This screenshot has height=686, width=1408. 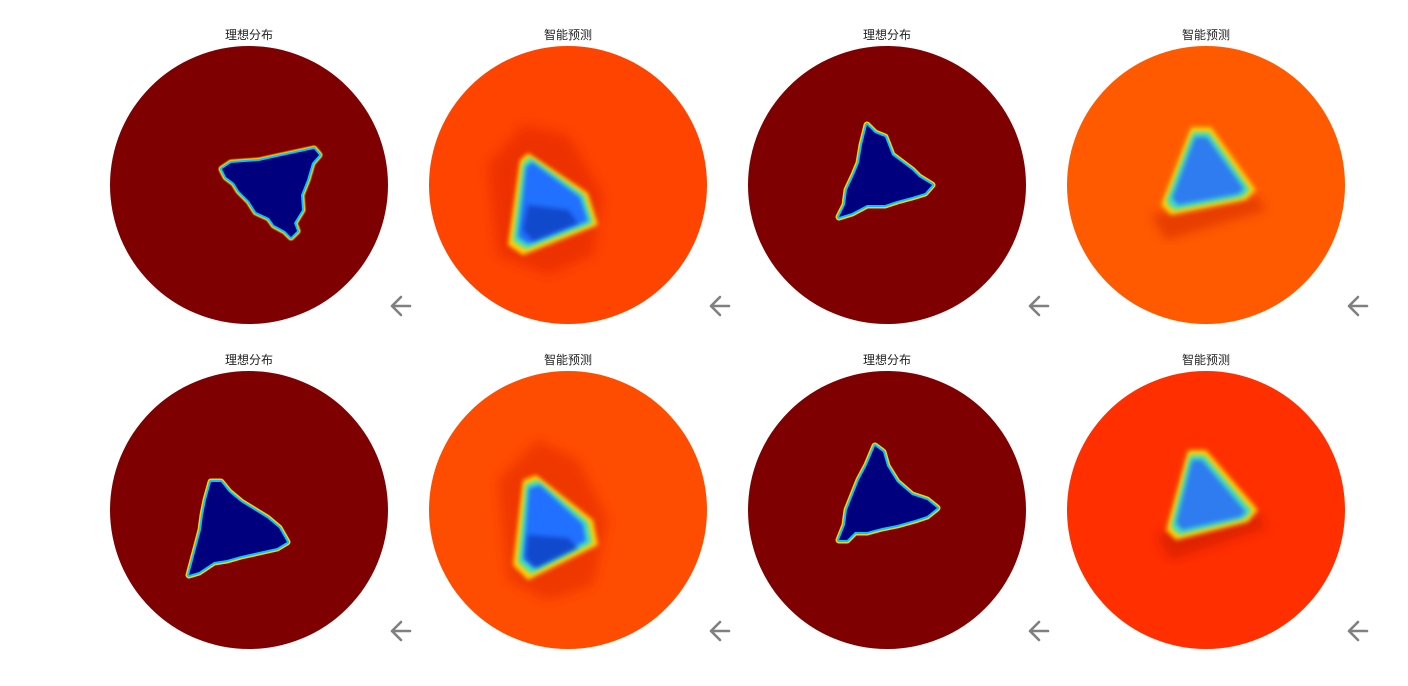 I want to click on panel-predicted-3: 智能预测, so click(x=568, y=508).